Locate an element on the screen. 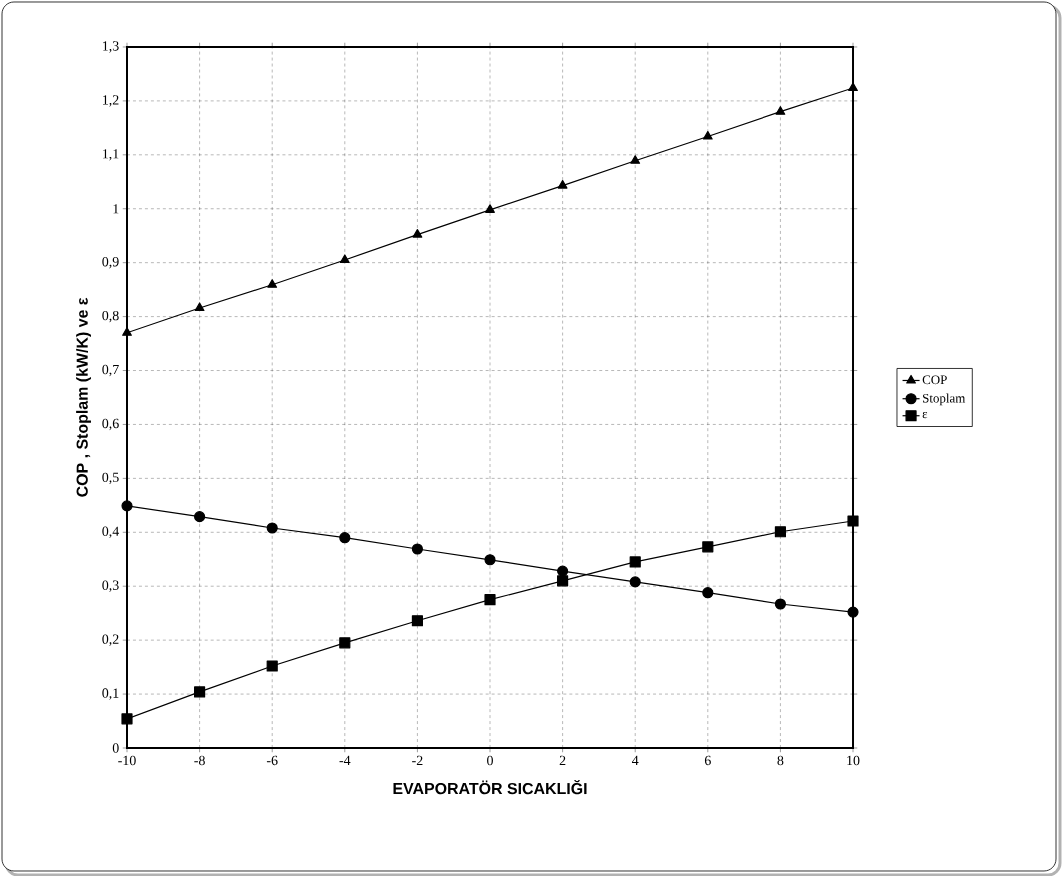 This screenshot has width=1062, height=876. y-tick-label: 0,3 is located at coordinates (110, 586).